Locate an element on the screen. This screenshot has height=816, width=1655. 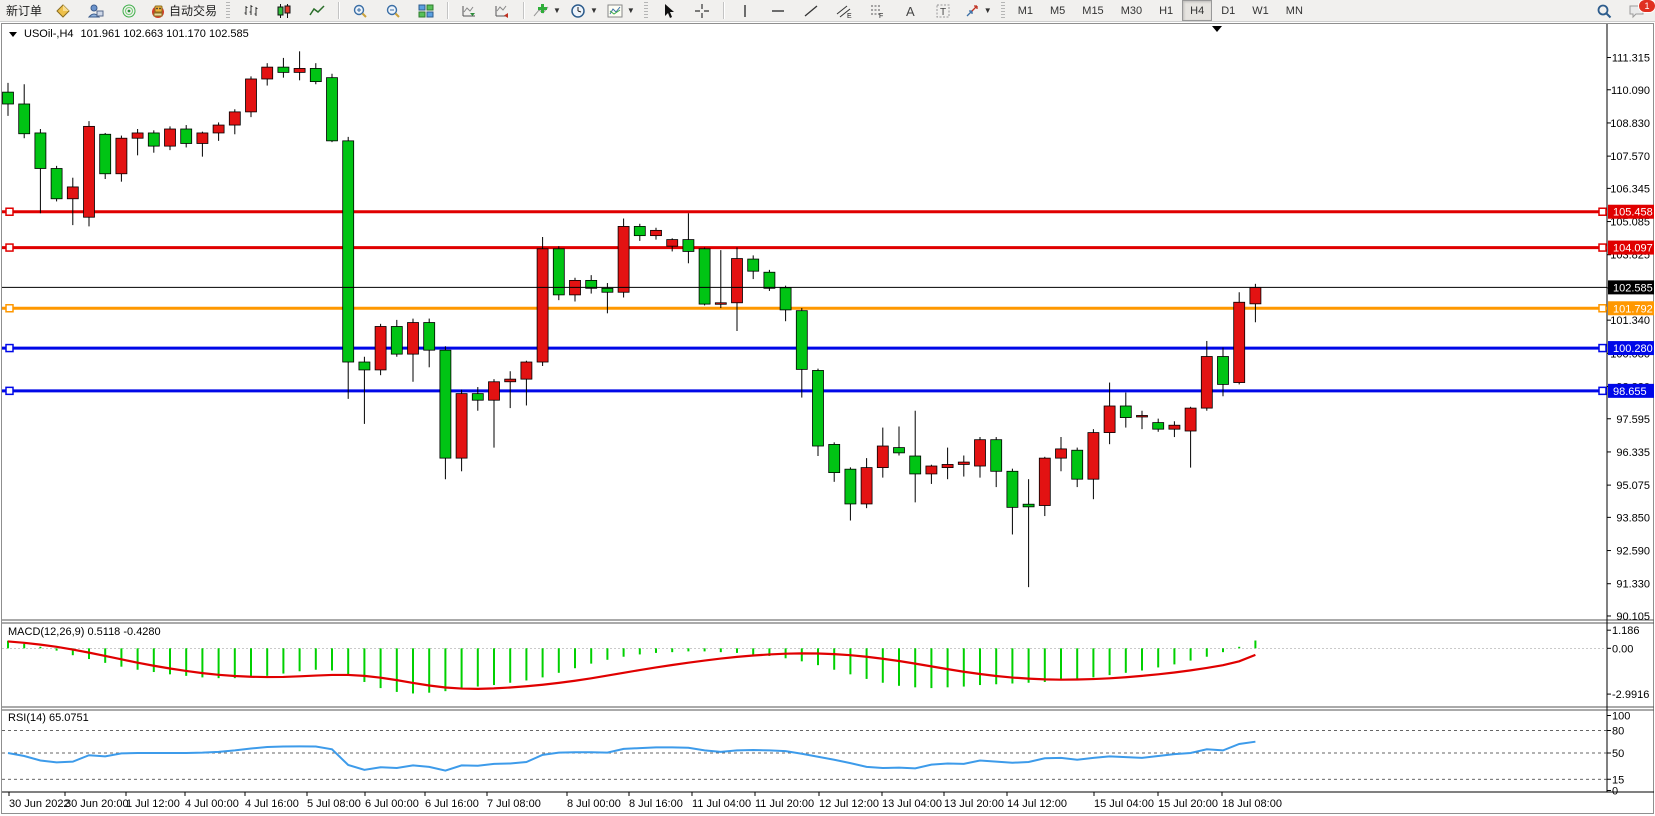
time-tick-label: 18 Jul 08:00 is located at coordinates (1252, 804).